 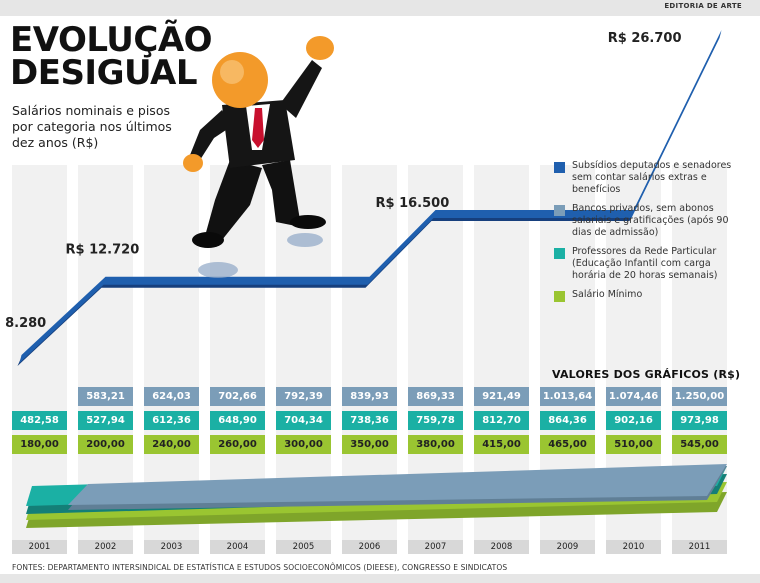 What do you see at coordinates (703, 6) in the screenshot?
I see `editoria-label: EDITORIA DE ARTE` at bounding box center [703, 6].